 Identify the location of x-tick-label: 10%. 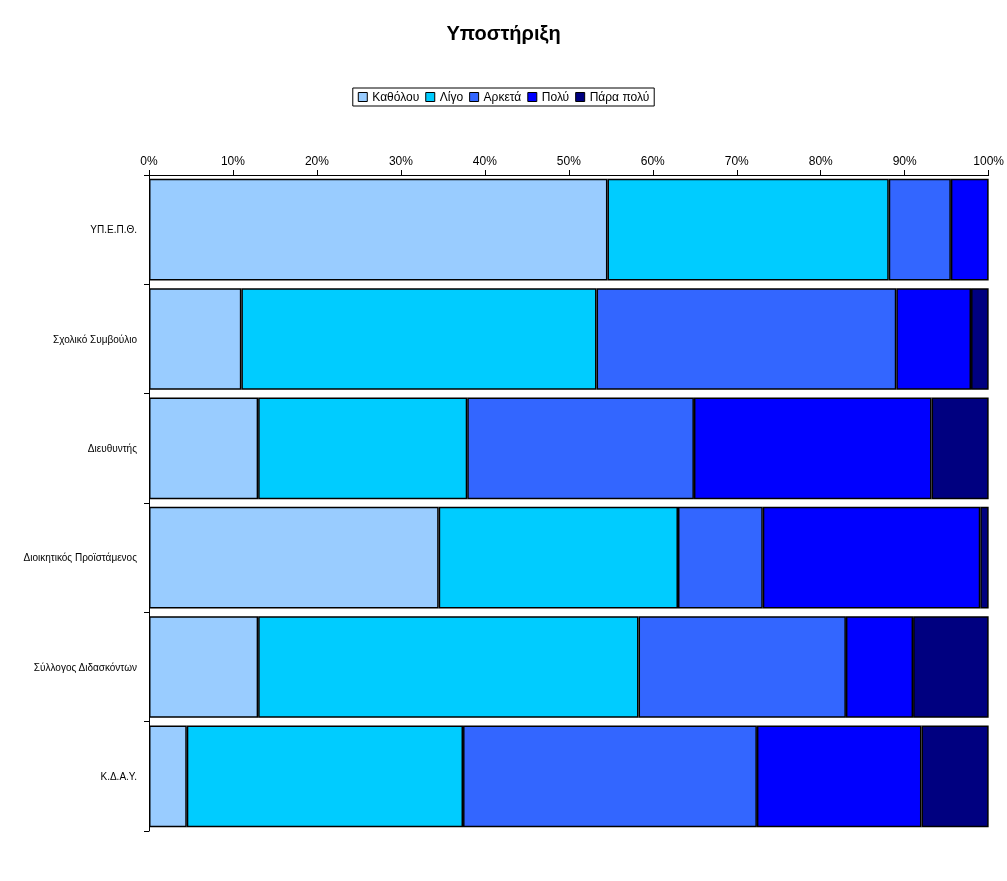
(233, 161).